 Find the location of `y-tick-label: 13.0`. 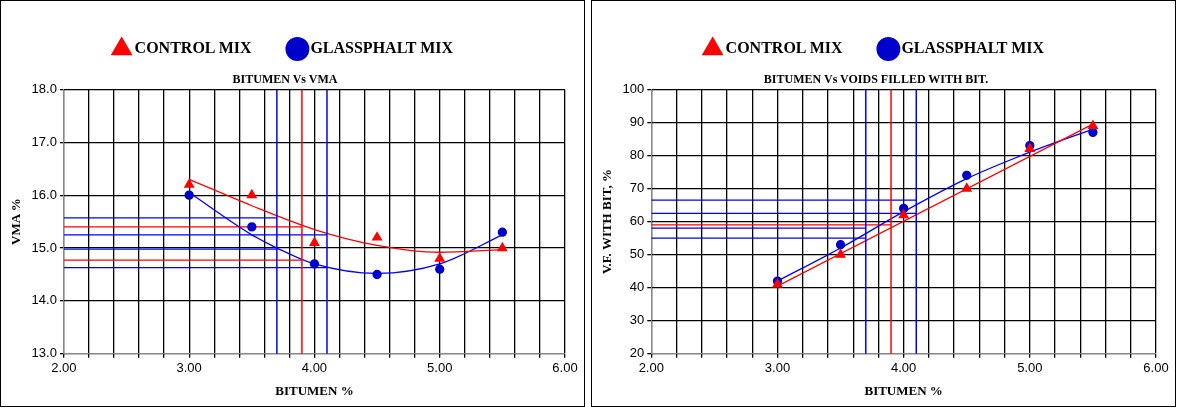

y-tick-label: 13.0 is located at coordinates (44, 353).